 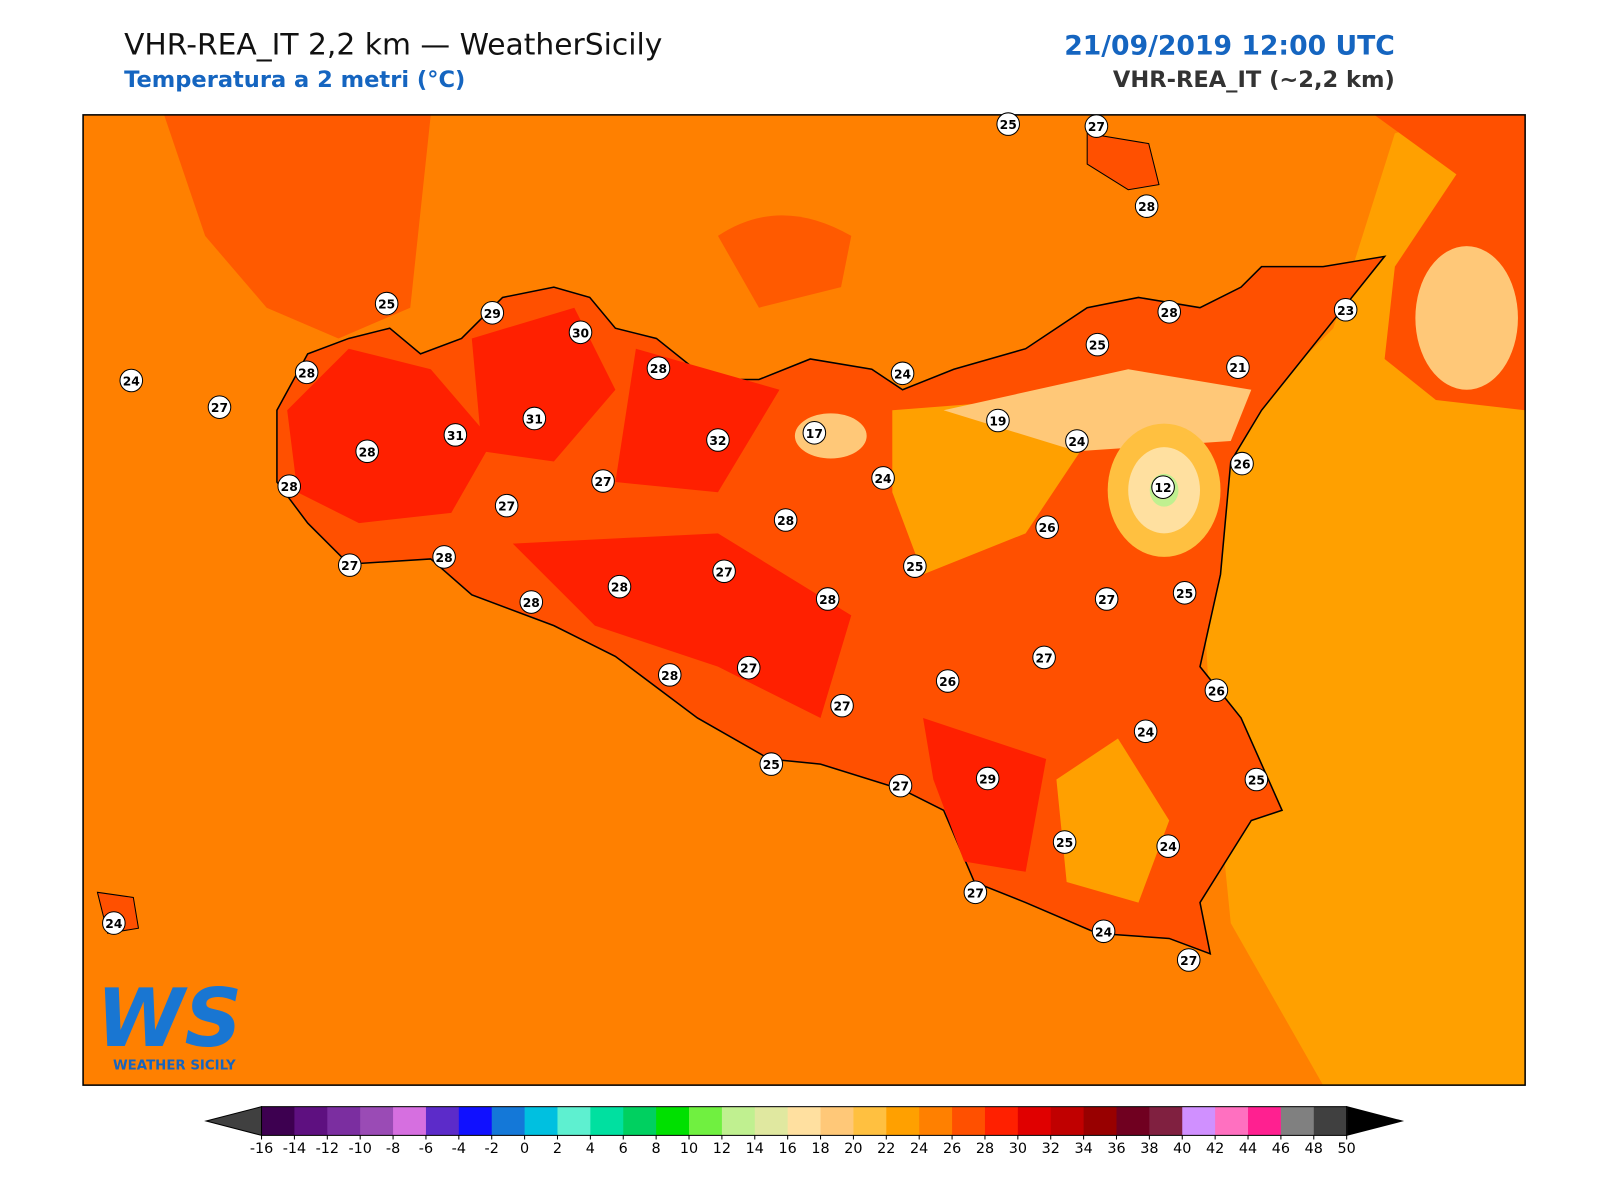 I want to click on island, so click(x=1123, y=161).